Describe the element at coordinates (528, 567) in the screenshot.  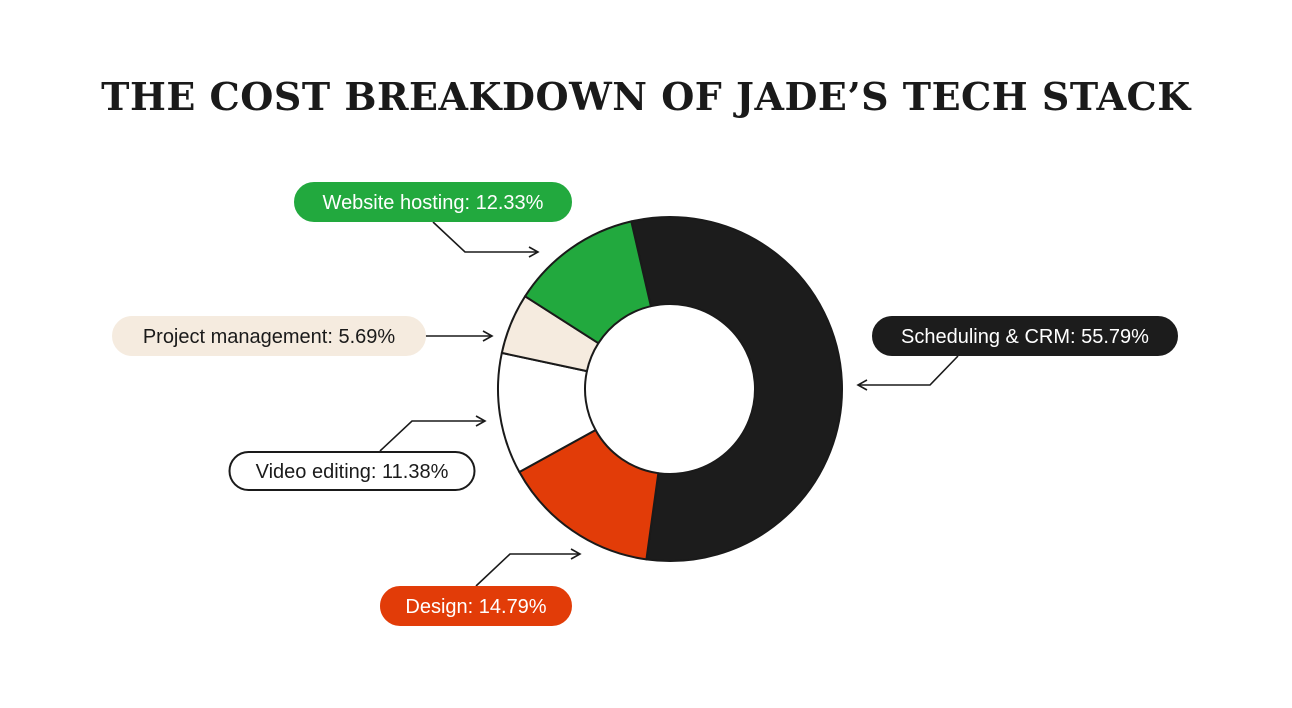
I see `connector-arrow-design` at that location.